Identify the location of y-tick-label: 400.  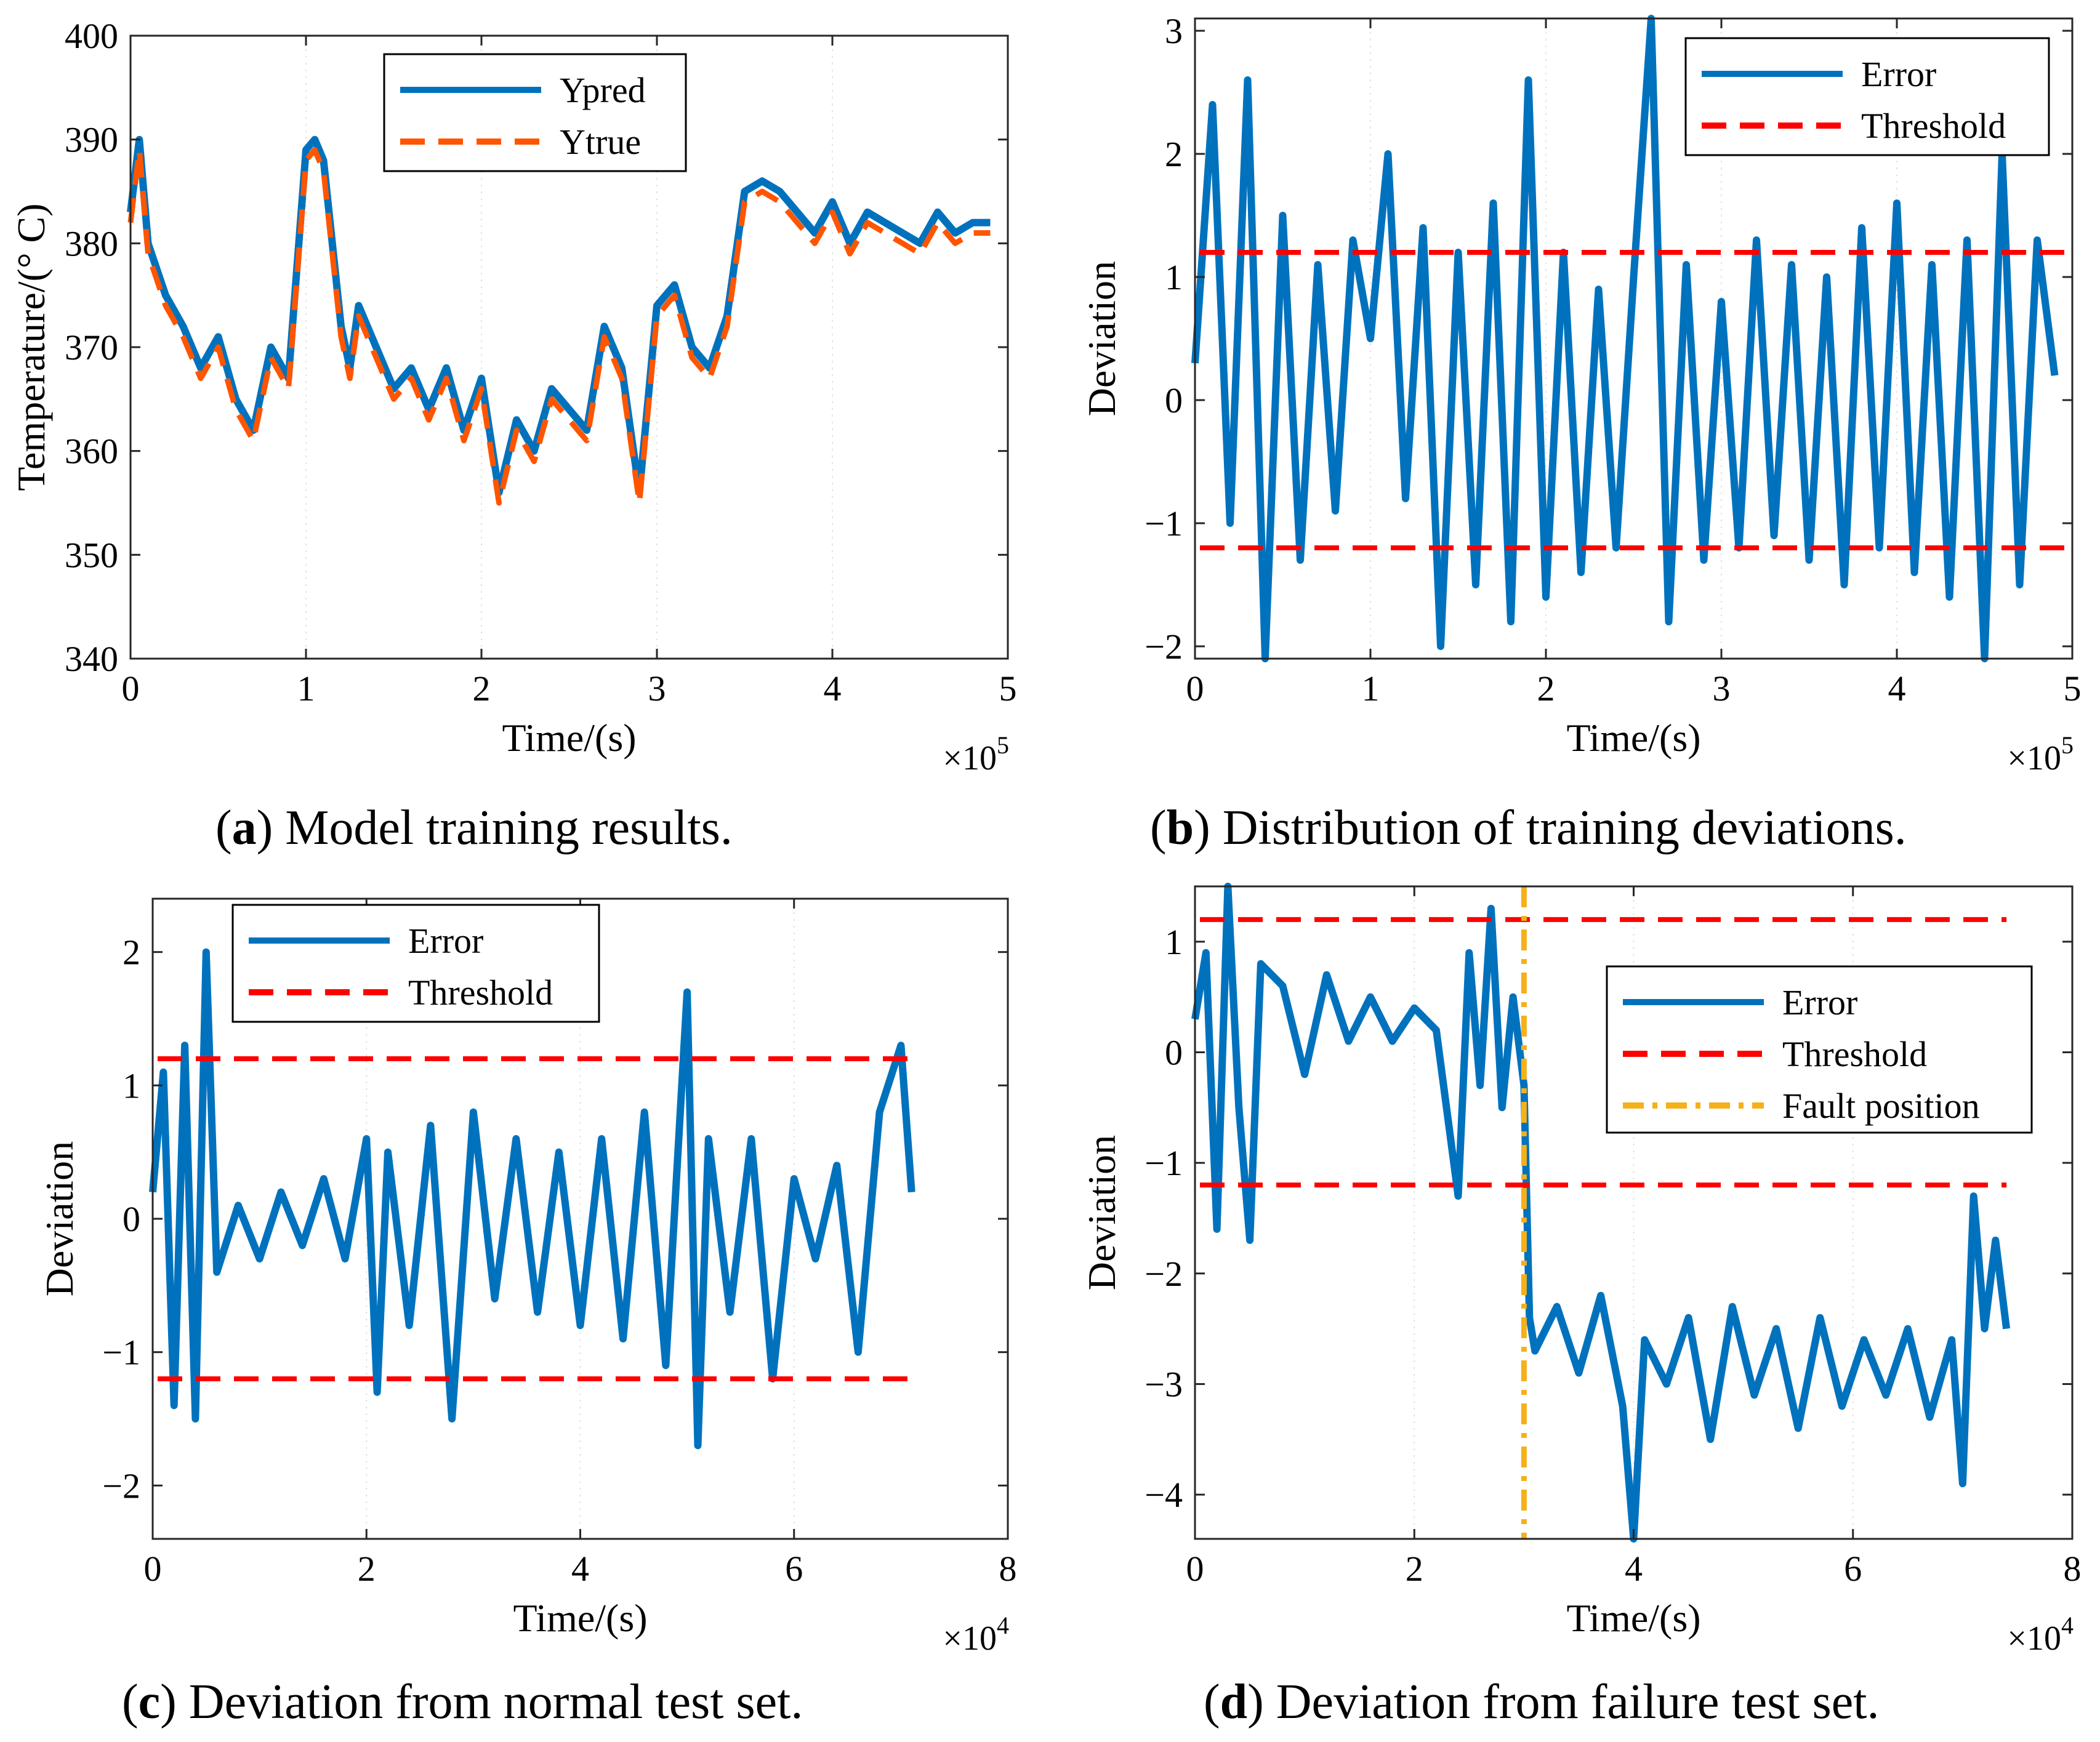
(91, 36).